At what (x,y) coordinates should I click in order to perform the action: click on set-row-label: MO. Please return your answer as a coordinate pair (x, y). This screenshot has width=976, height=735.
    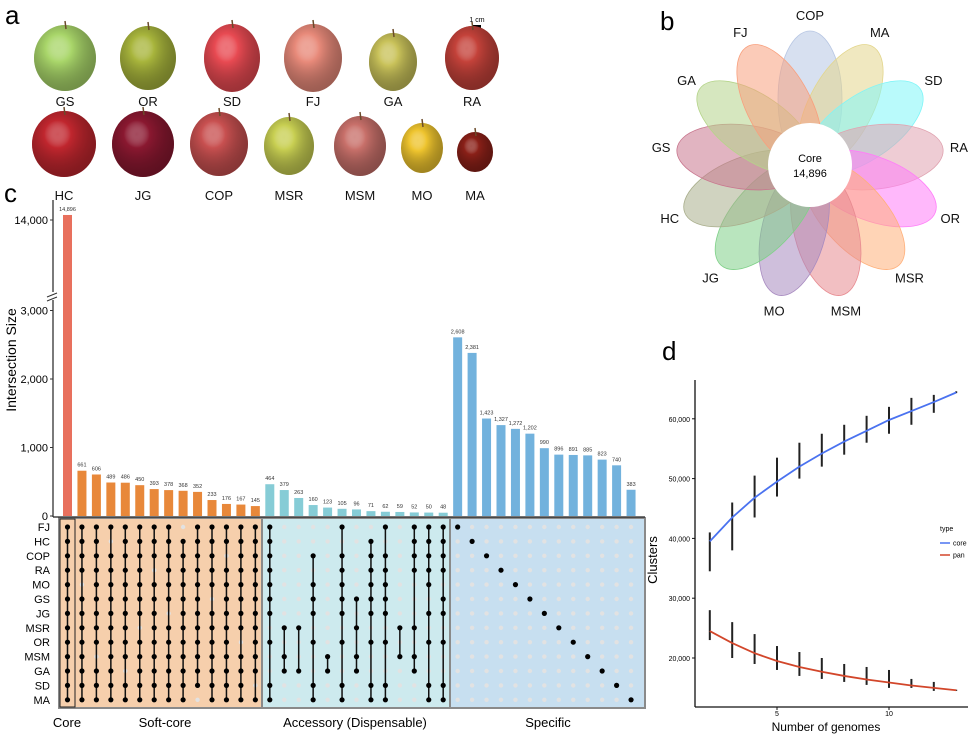
    Looking at the image, I should click on (41, 586).